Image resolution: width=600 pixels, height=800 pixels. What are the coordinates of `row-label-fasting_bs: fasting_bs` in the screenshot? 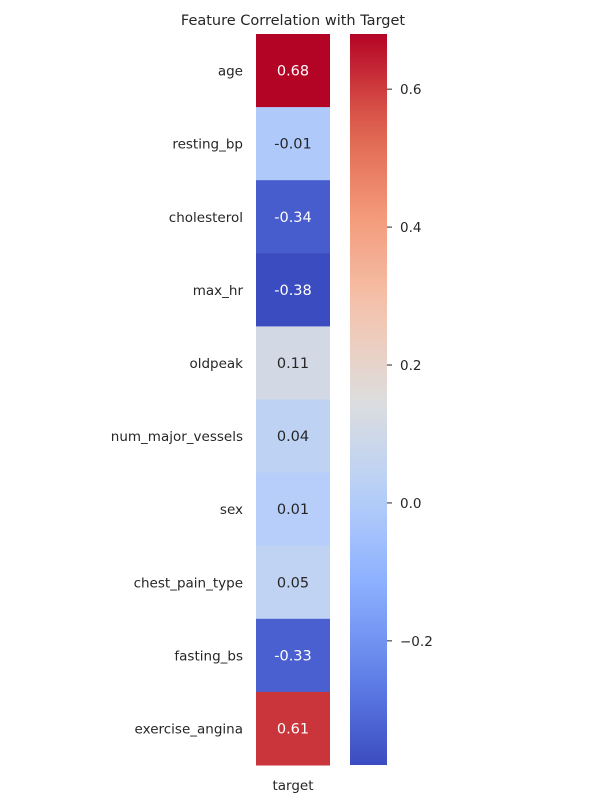 It's located at (208, 656).